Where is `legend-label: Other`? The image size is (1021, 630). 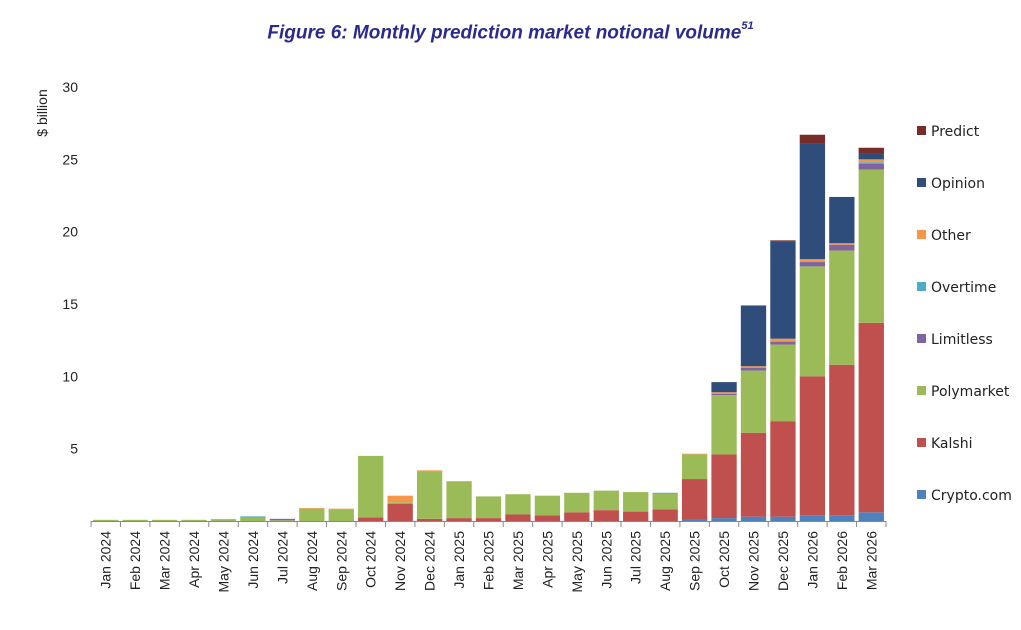 legend-label: Other is located at coordinates (951, 236).